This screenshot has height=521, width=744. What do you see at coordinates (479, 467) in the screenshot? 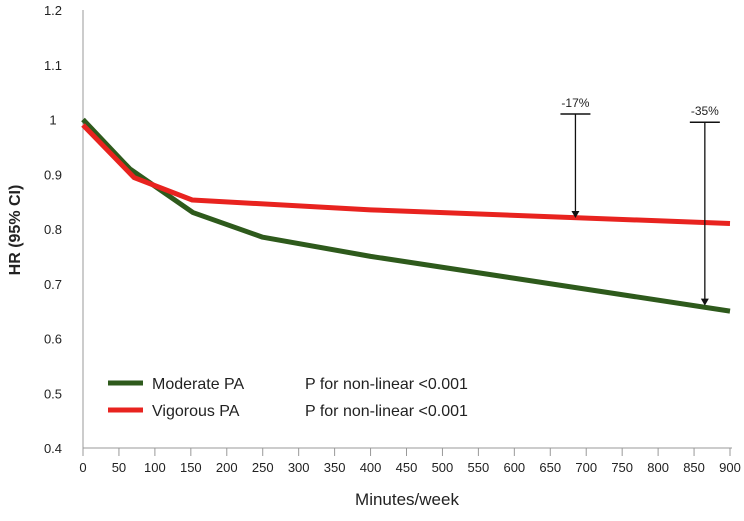
I see `x-tick-label: 550` at bounding box center [479, 467].